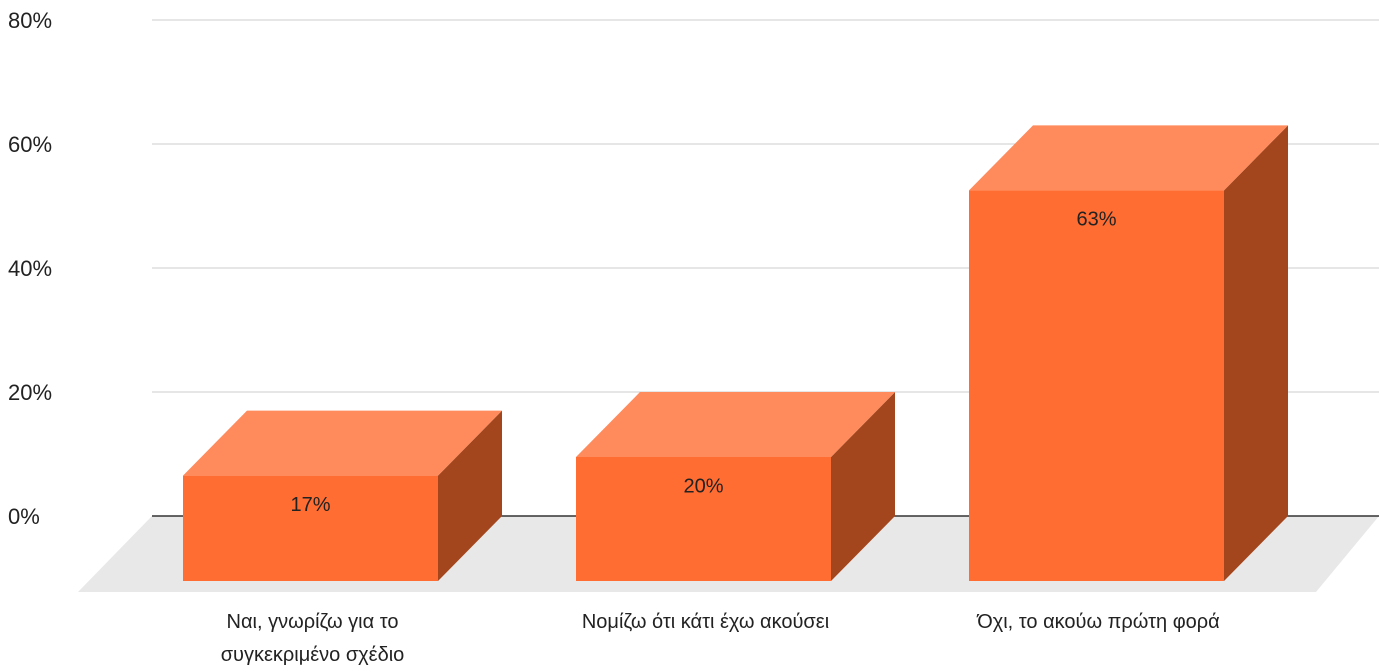 The image size is (1379, 672). What do you see at coordinates (310, 505) in the screenshot?
I see `value-label: 17%` at bounding box center [310, 505].